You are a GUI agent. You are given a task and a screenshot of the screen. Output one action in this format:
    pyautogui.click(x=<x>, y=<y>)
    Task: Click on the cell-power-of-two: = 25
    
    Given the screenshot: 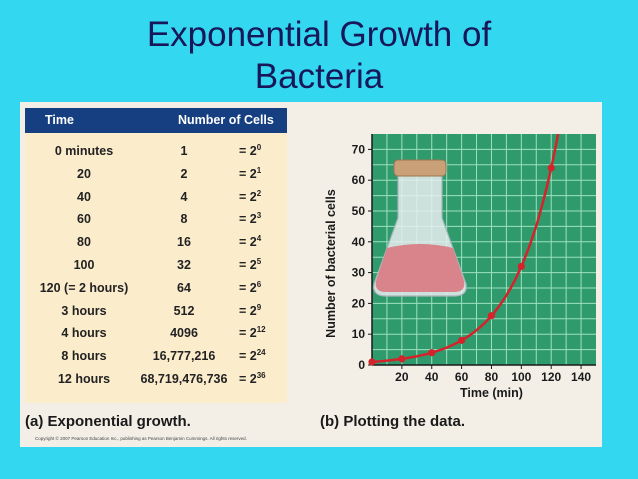 What is the action you would take?
    pyautogui.click(x=250, y=265)
    